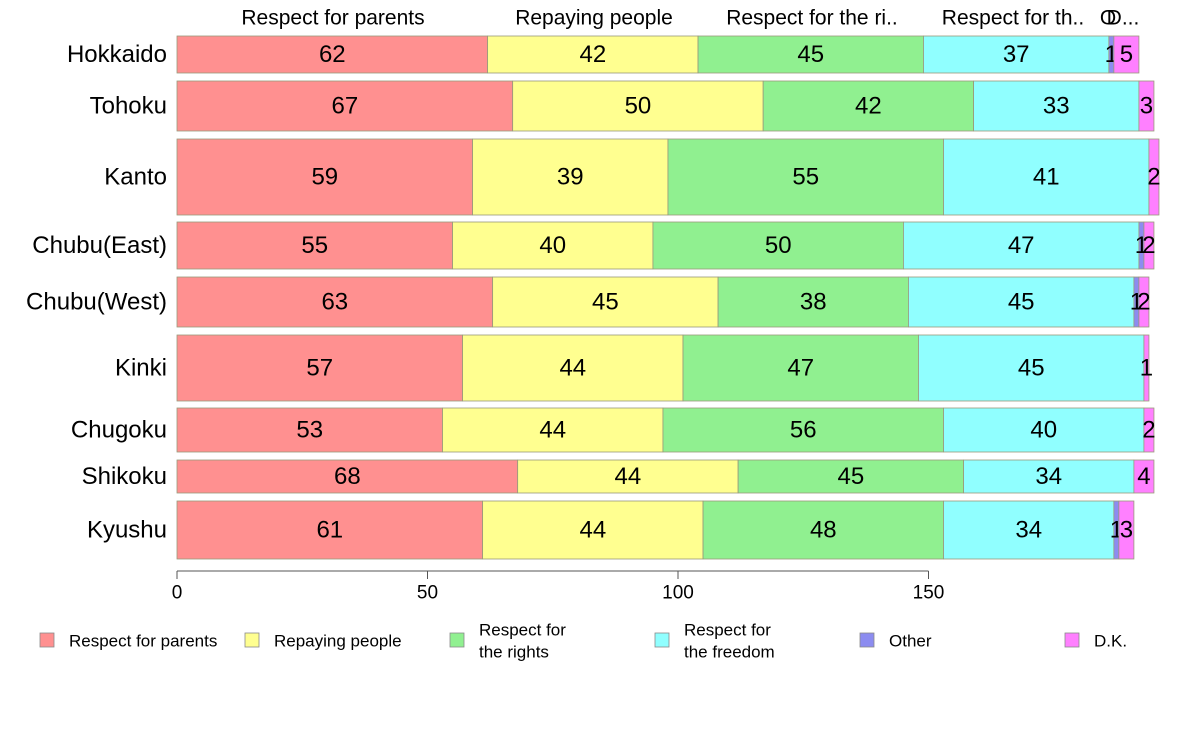 This screenshot has height=736, width=1188. I want to click on value-label: 50, so click(638, 106).